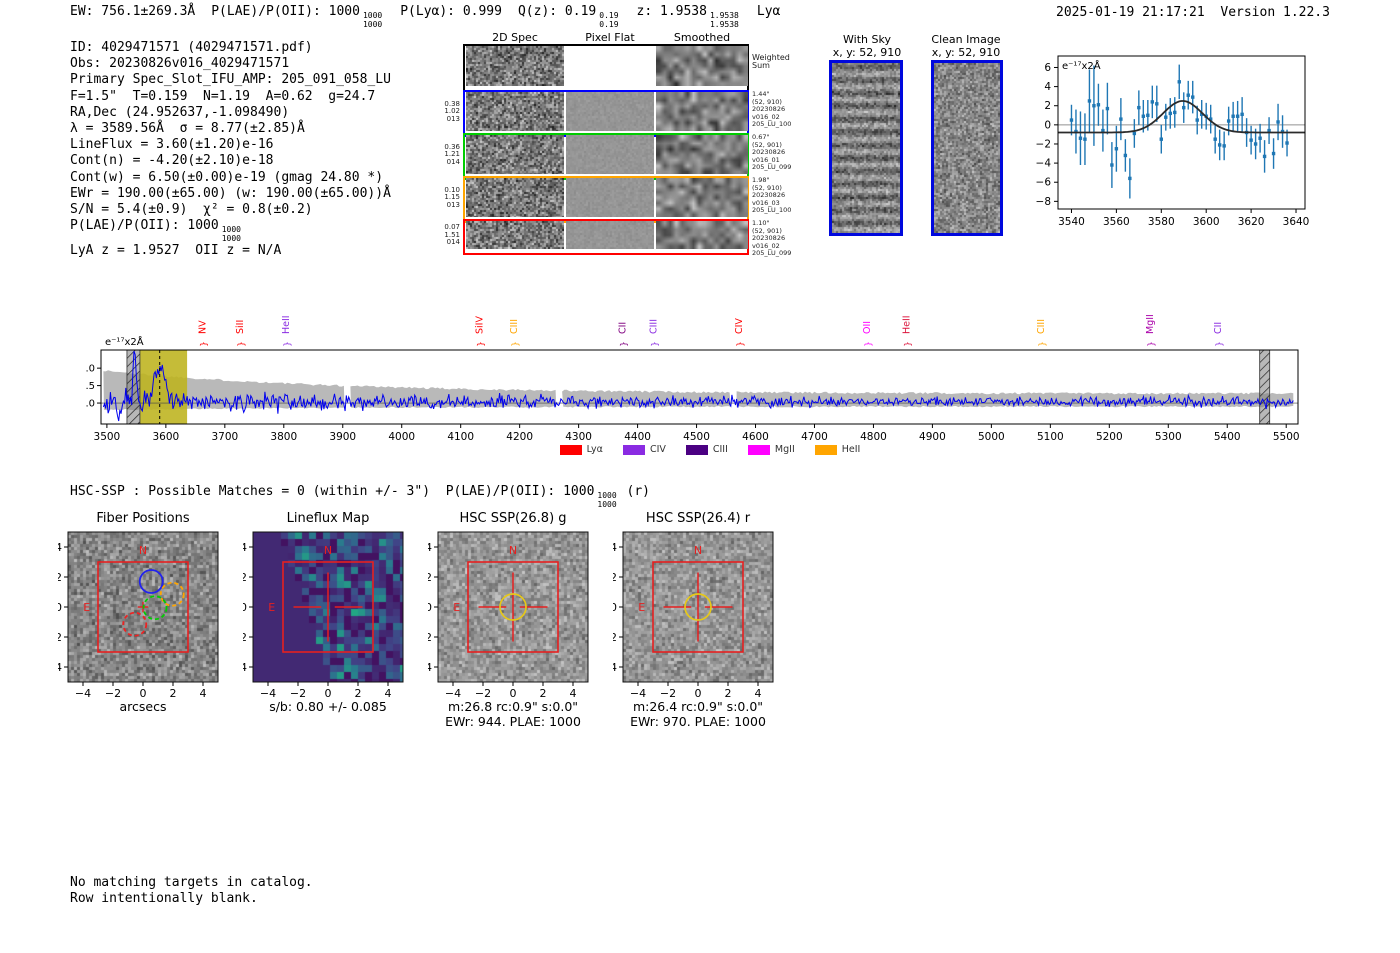 This screenshot has height=953, width=1400. Describe the element at coordinates (460, 437) in the screenshot. I see `x-tick-label: 4100` at that location.